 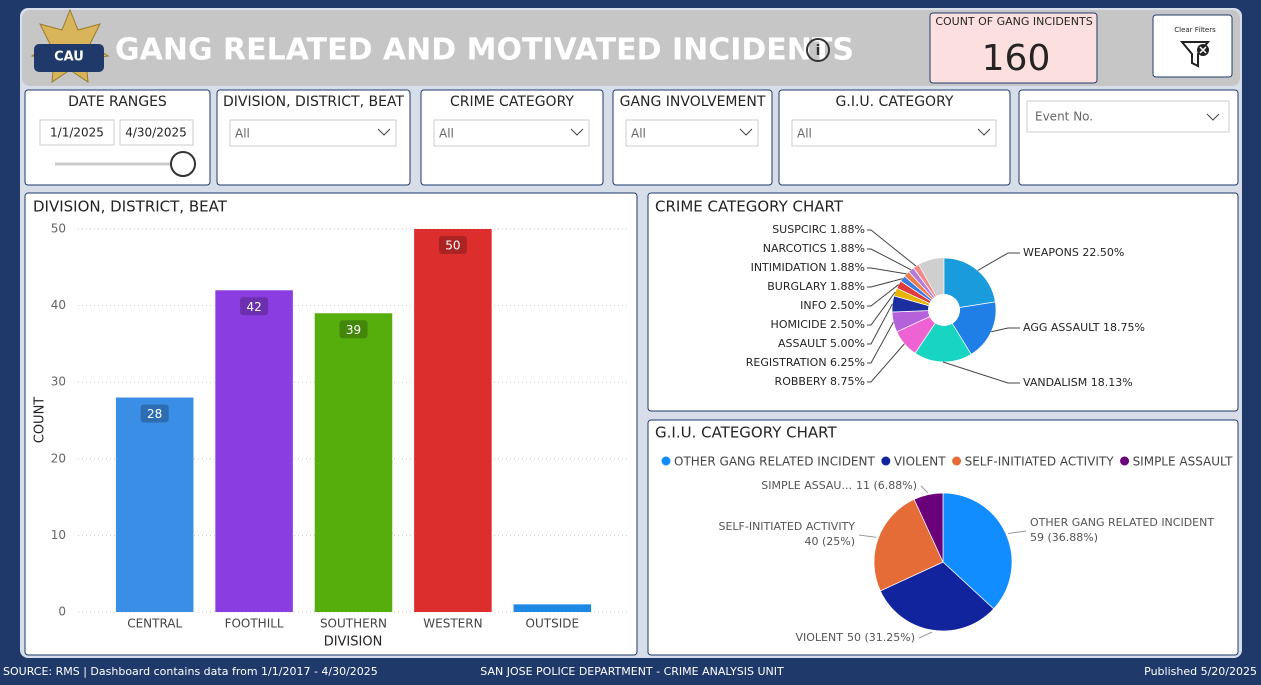 What do you see at coordinates (832, 305) in the screenshot?
I see `slice-label: INFO 2.50%` at bounding box center [832, 305].